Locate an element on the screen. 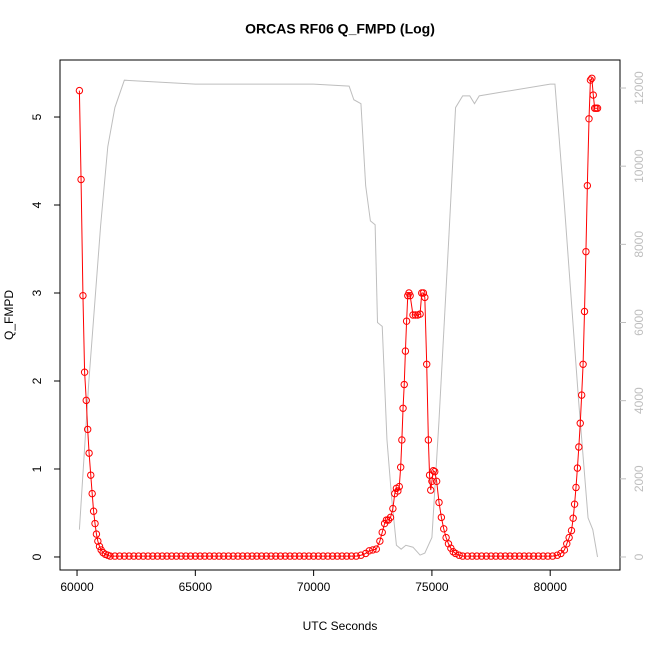 This screenshot has width=650, height=650. y2-tick-label: 0 is located at coordinates (639, 556).